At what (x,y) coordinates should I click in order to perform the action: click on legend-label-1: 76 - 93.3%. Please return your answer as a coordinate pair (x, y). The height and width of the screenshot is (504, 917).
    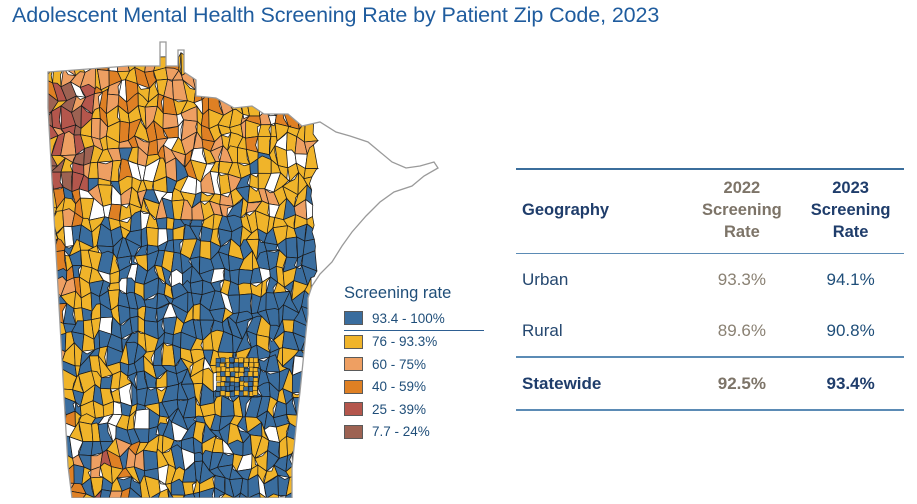
    Looking at the image, I should click on (405, 342).